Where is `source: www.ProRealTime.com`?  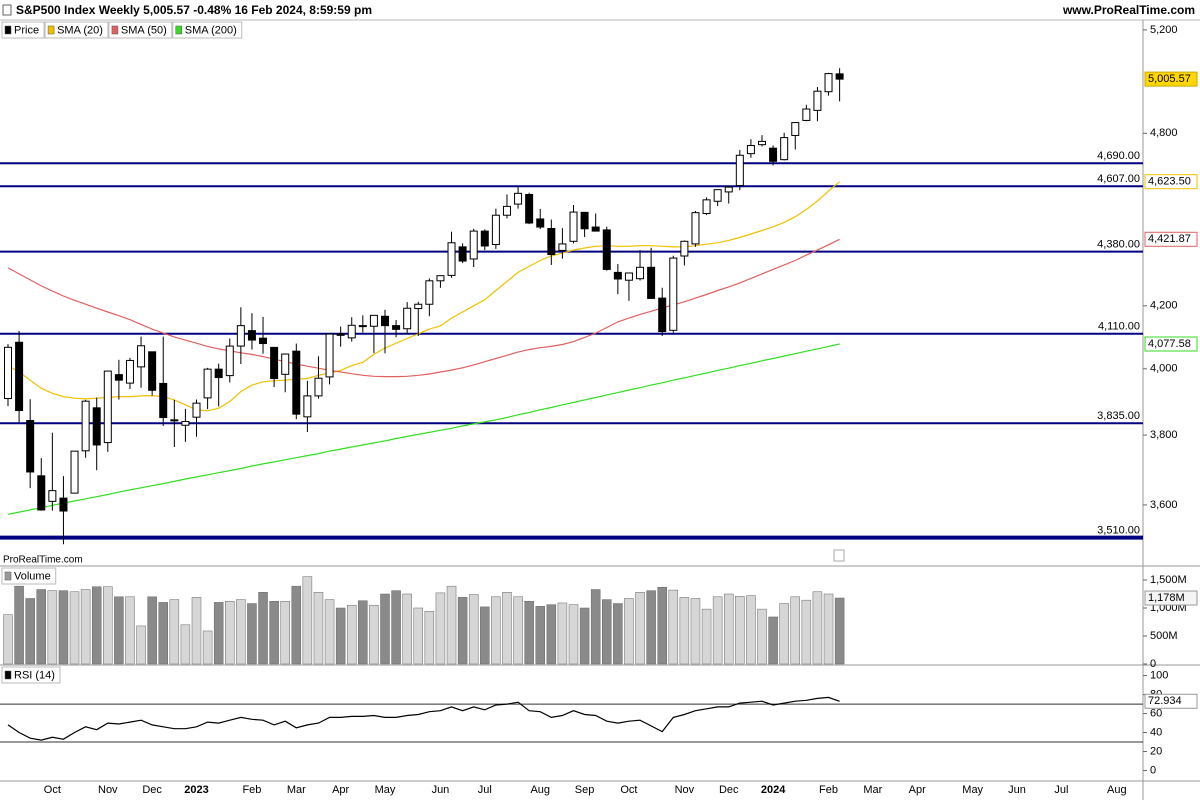
source: www.ProRealTime.com is located at coordinates (1128, 10).